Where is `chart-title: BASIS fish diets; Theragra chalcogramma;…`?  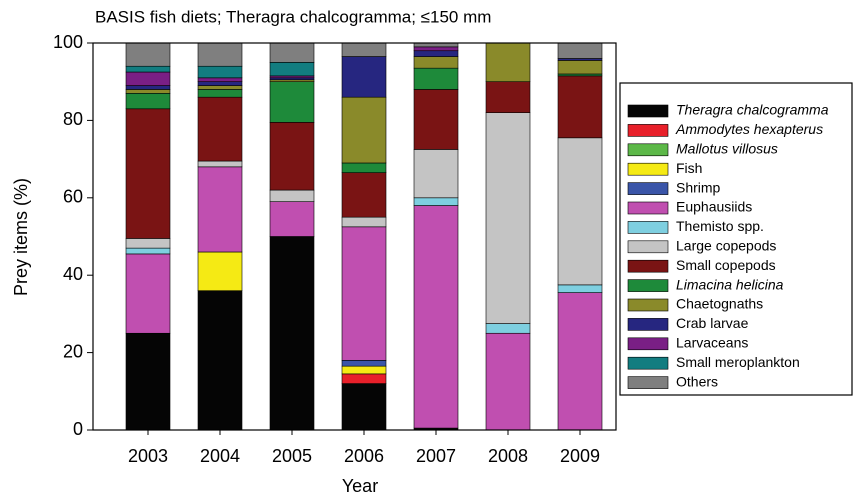
chart-title: BASIS fish diets; Theragra chalcogramma;… is located at coordinates (293, 16).